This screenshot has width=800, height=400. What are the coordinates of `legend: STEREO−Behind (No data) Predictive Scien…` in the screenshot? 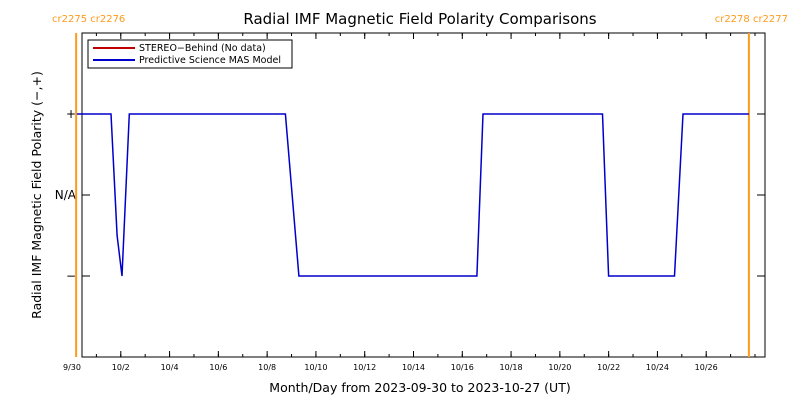 It's located at (190, 54).